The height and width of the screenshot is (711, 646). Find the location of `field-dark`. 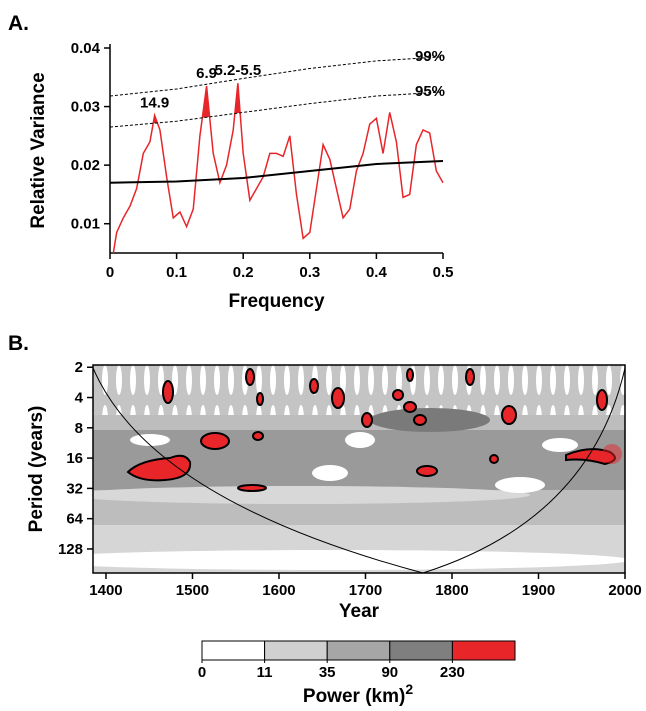

field-dark is located at coordinates (430, 420).